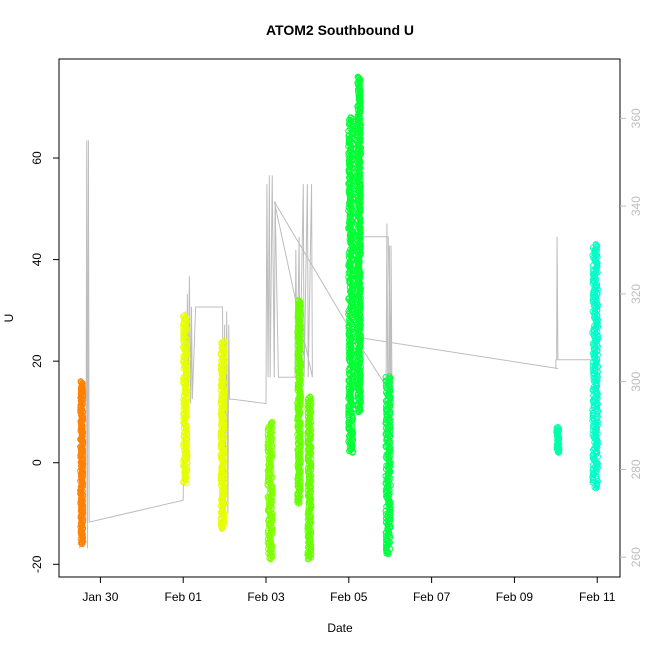 The width and height of the screenshot is (650, 650). What do you see at coordinates (636, 381) in the screenshot?
I see `right-y-tick-label: 300` at bounding box center [636, 381].